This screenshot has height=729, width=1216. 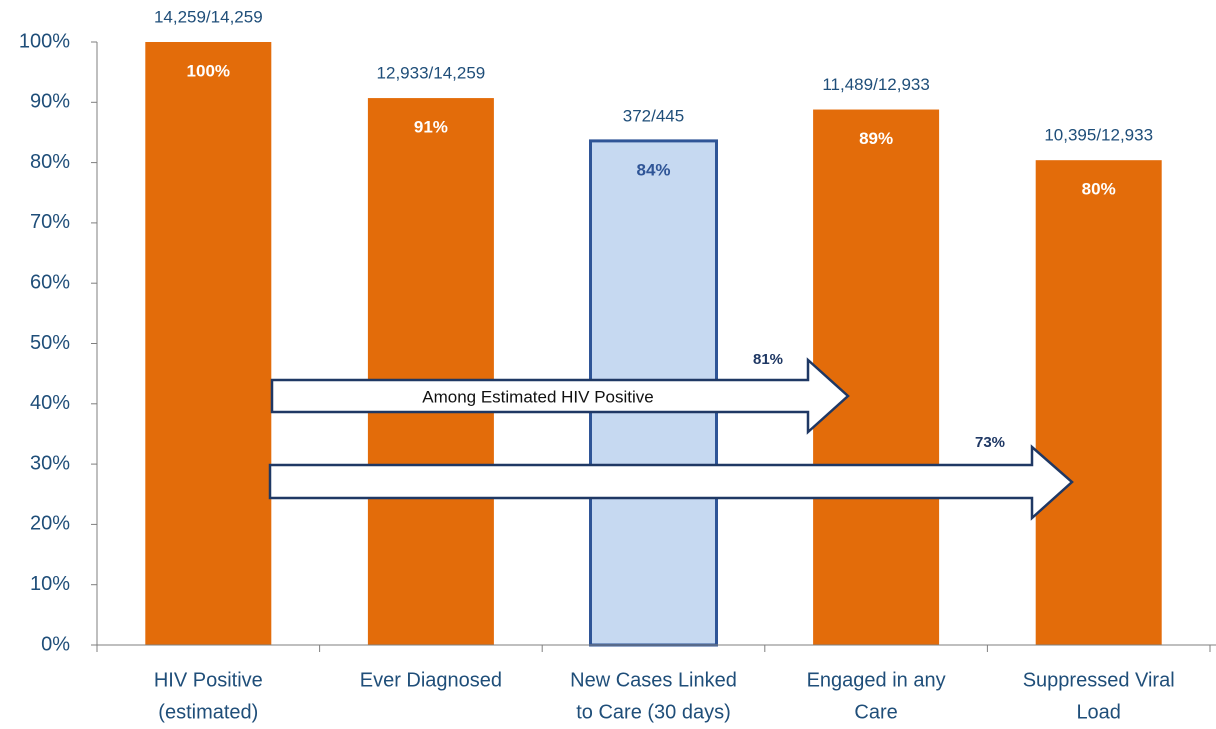 What do you see at coordinates (50, 524) in the screenshot?
I see `y-tick-label: 20%` at bounding box center [50, 524].